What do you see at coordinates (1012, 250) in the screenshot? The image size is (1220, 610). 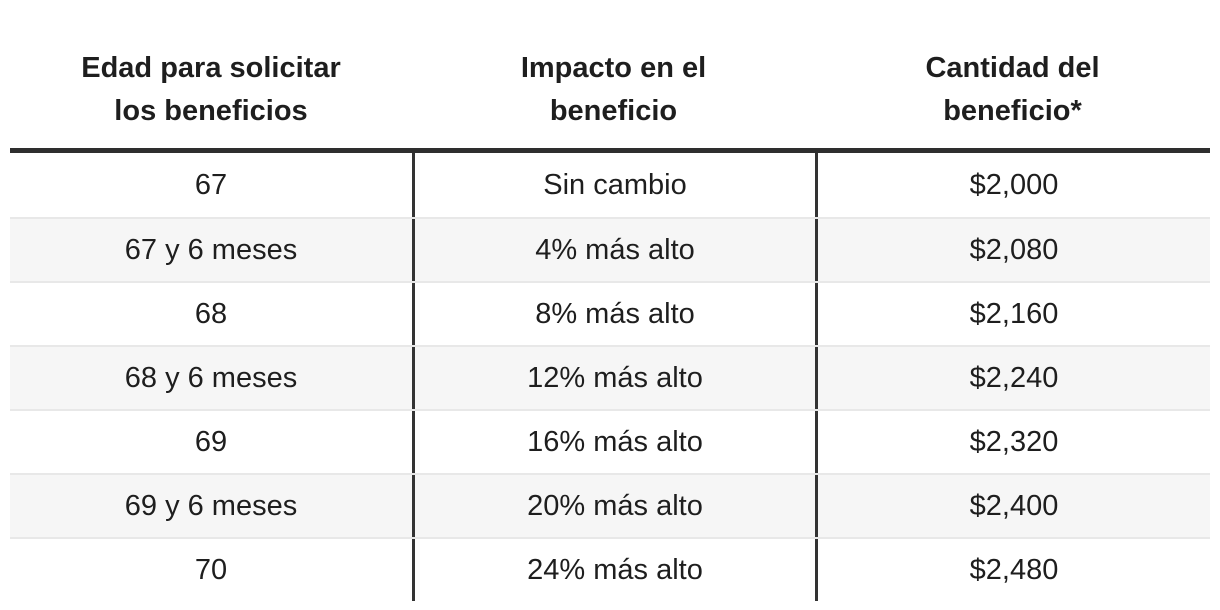 I see `amount-cell: $2,080` at bounding box center [1012, 250].